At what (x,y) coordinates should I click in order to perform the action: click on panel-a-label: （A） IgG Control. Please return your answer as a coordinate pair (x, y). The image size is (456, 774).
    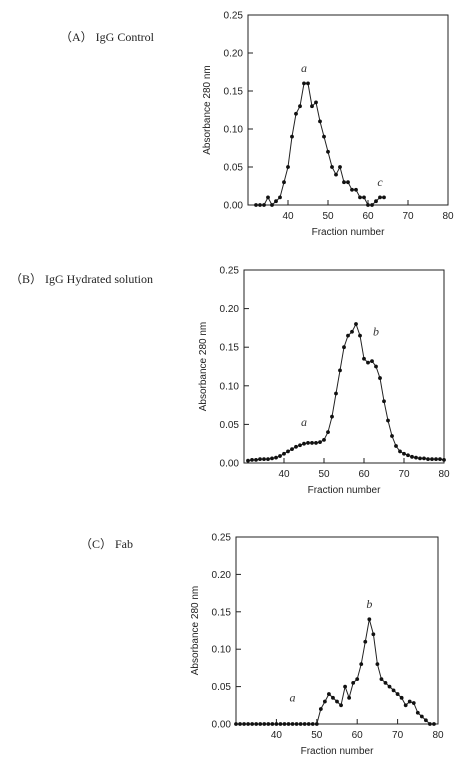
    Looking at the image, I should click on (107, 37).